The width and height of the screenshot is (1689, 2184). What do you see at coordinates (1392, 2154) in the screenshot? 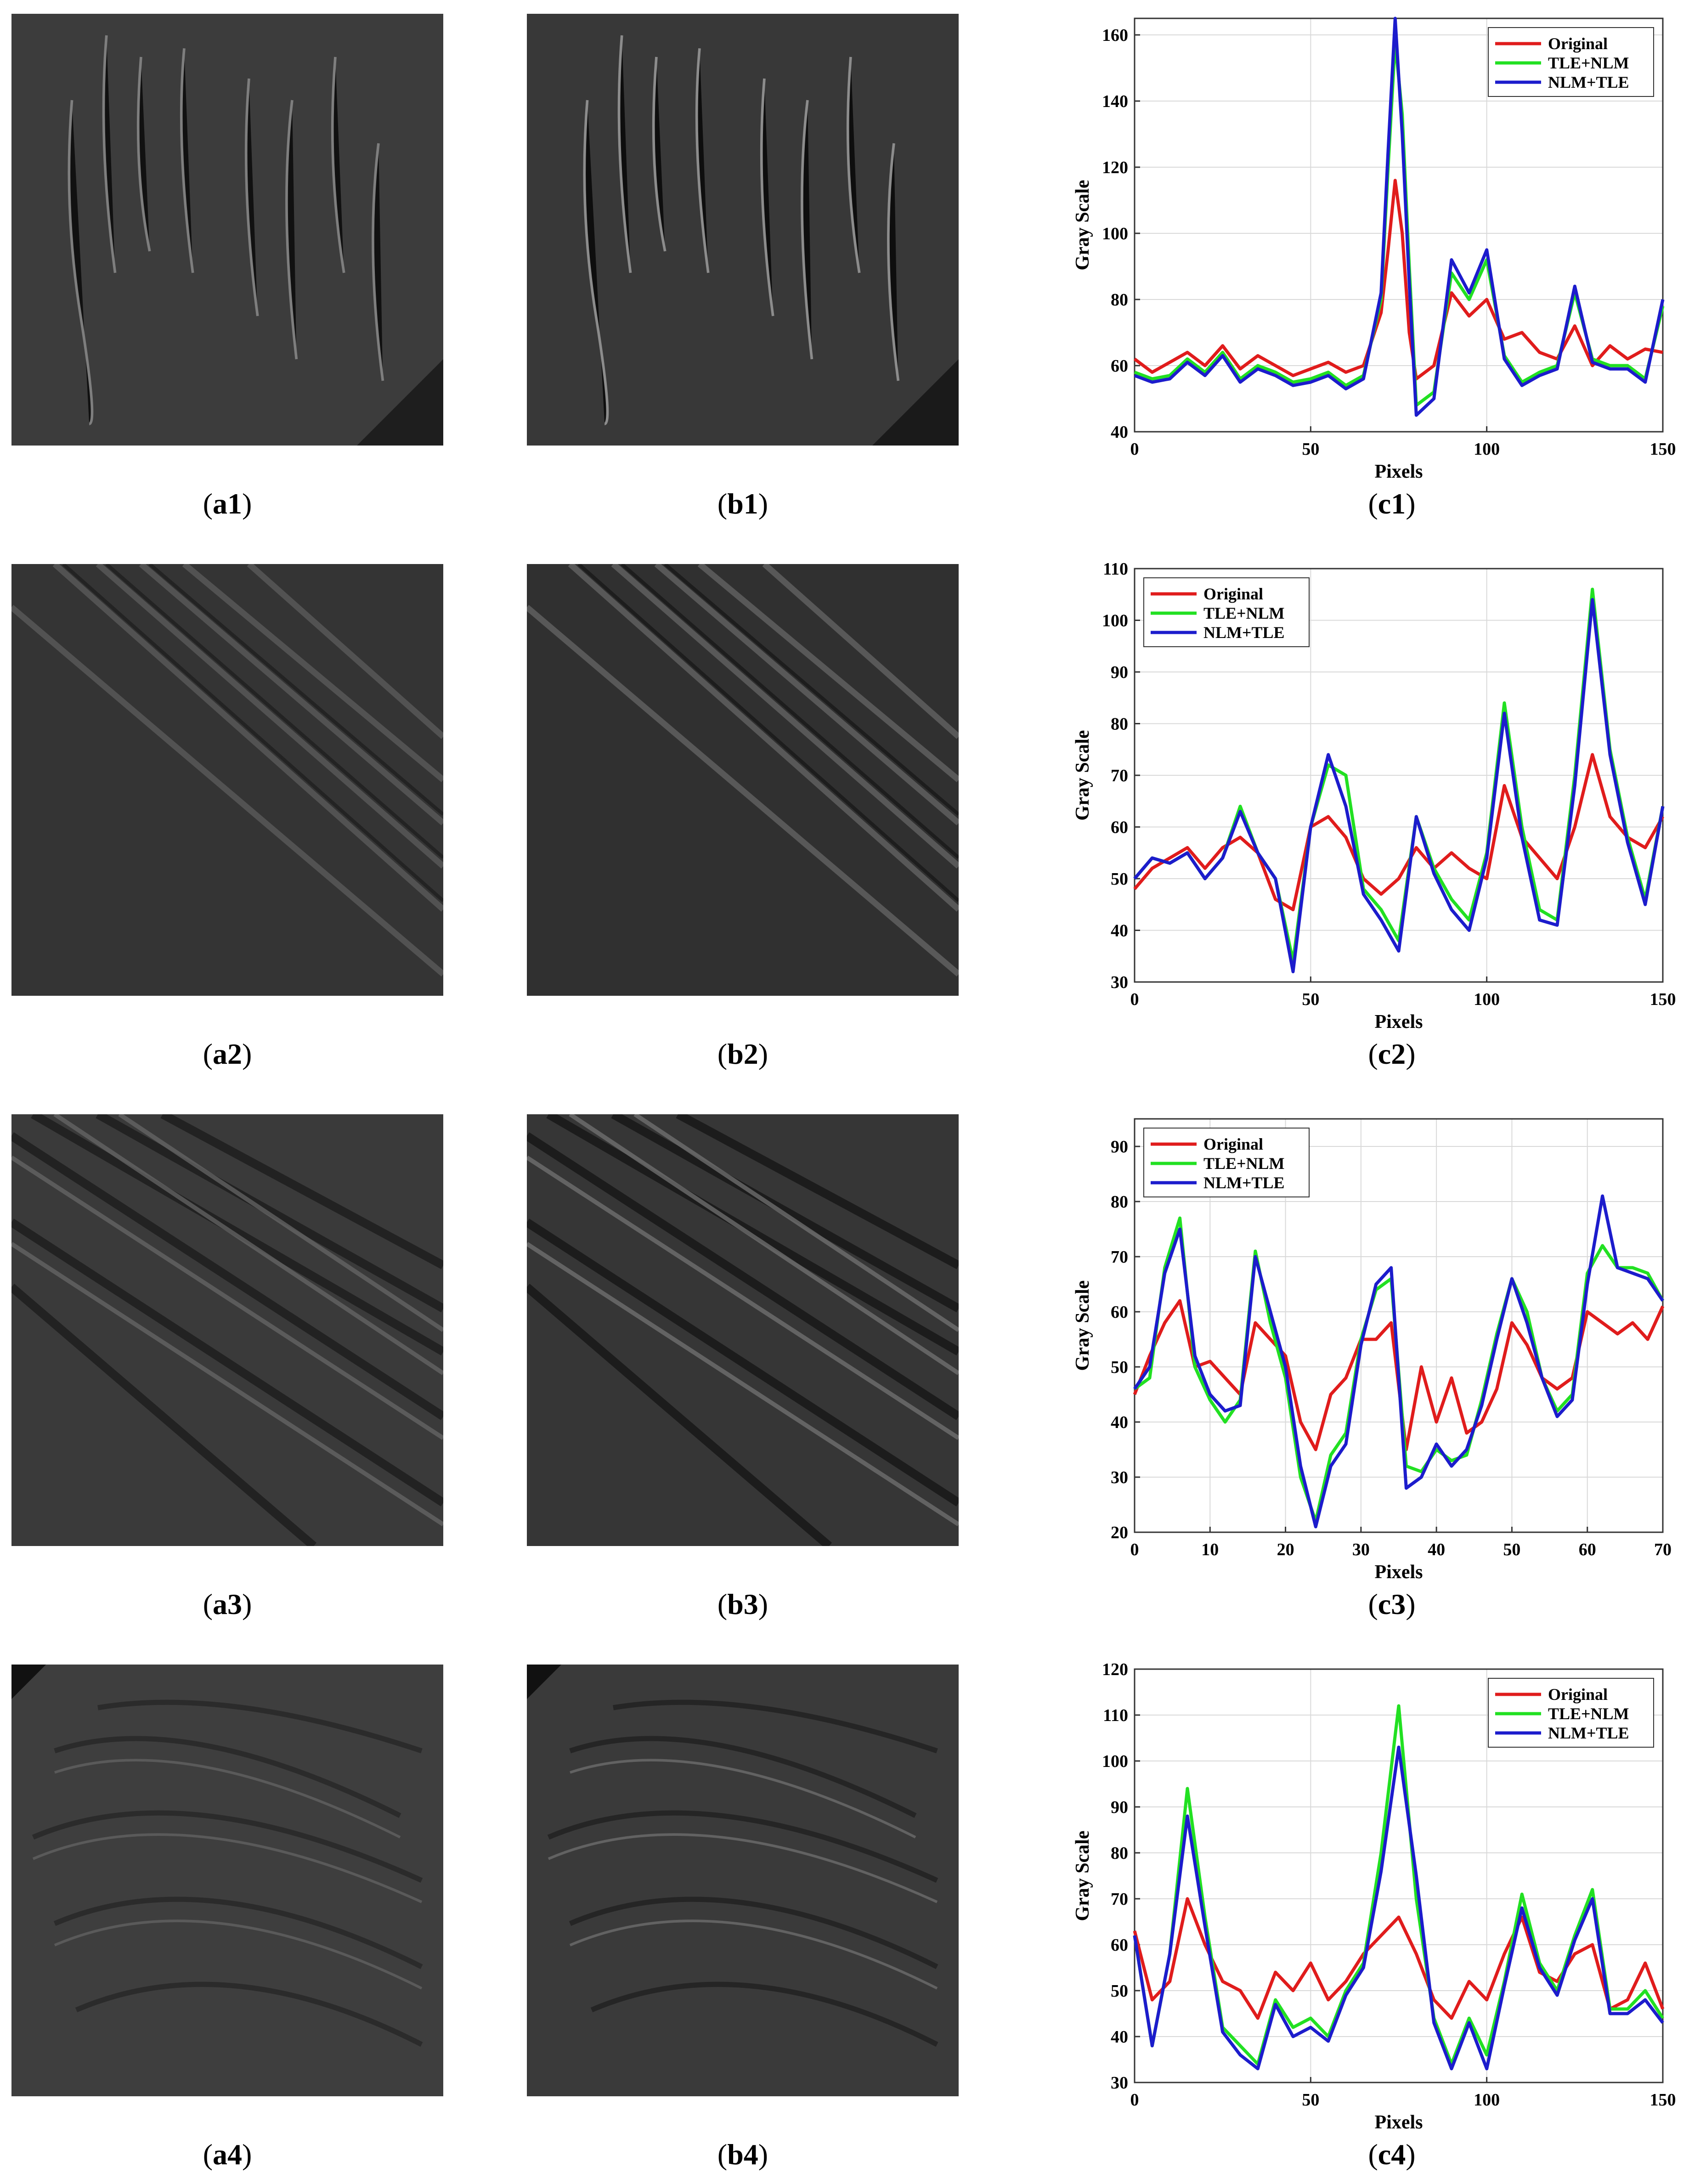
I see `caption-c4: (c4)` at bounding box center [1392, 2154].